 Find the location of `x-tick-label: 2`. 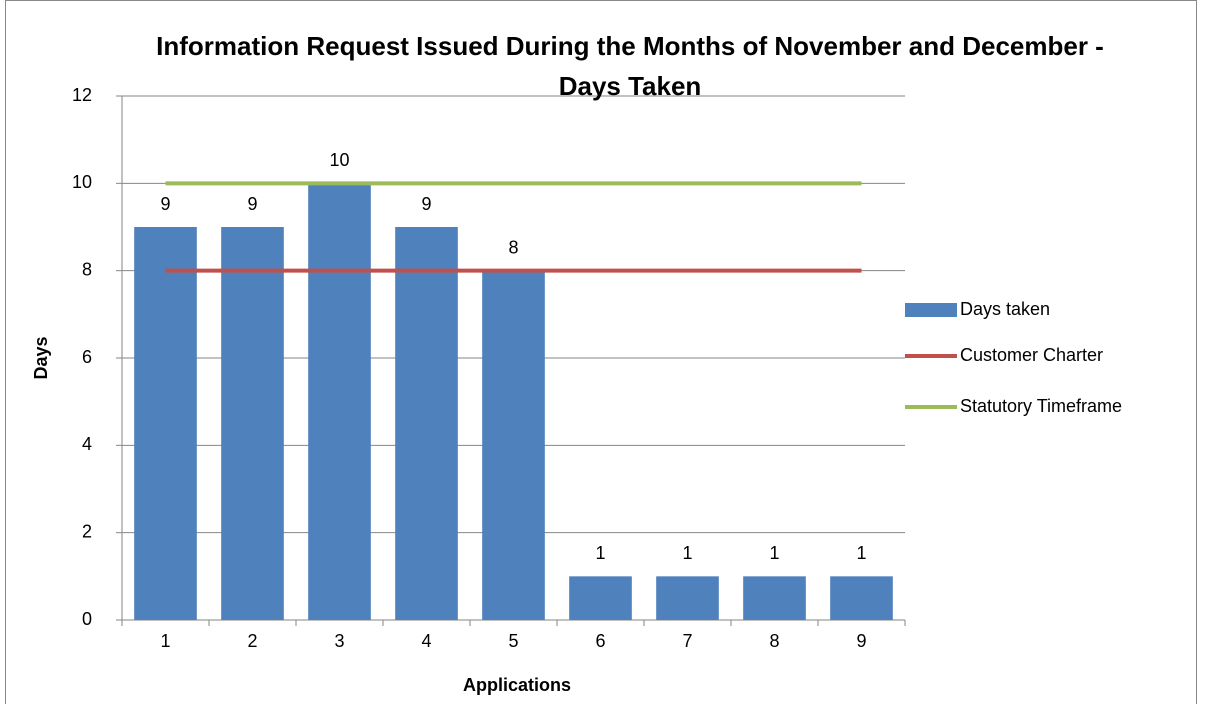

x-tick-label: 2 is located at coordinates (252, 641).